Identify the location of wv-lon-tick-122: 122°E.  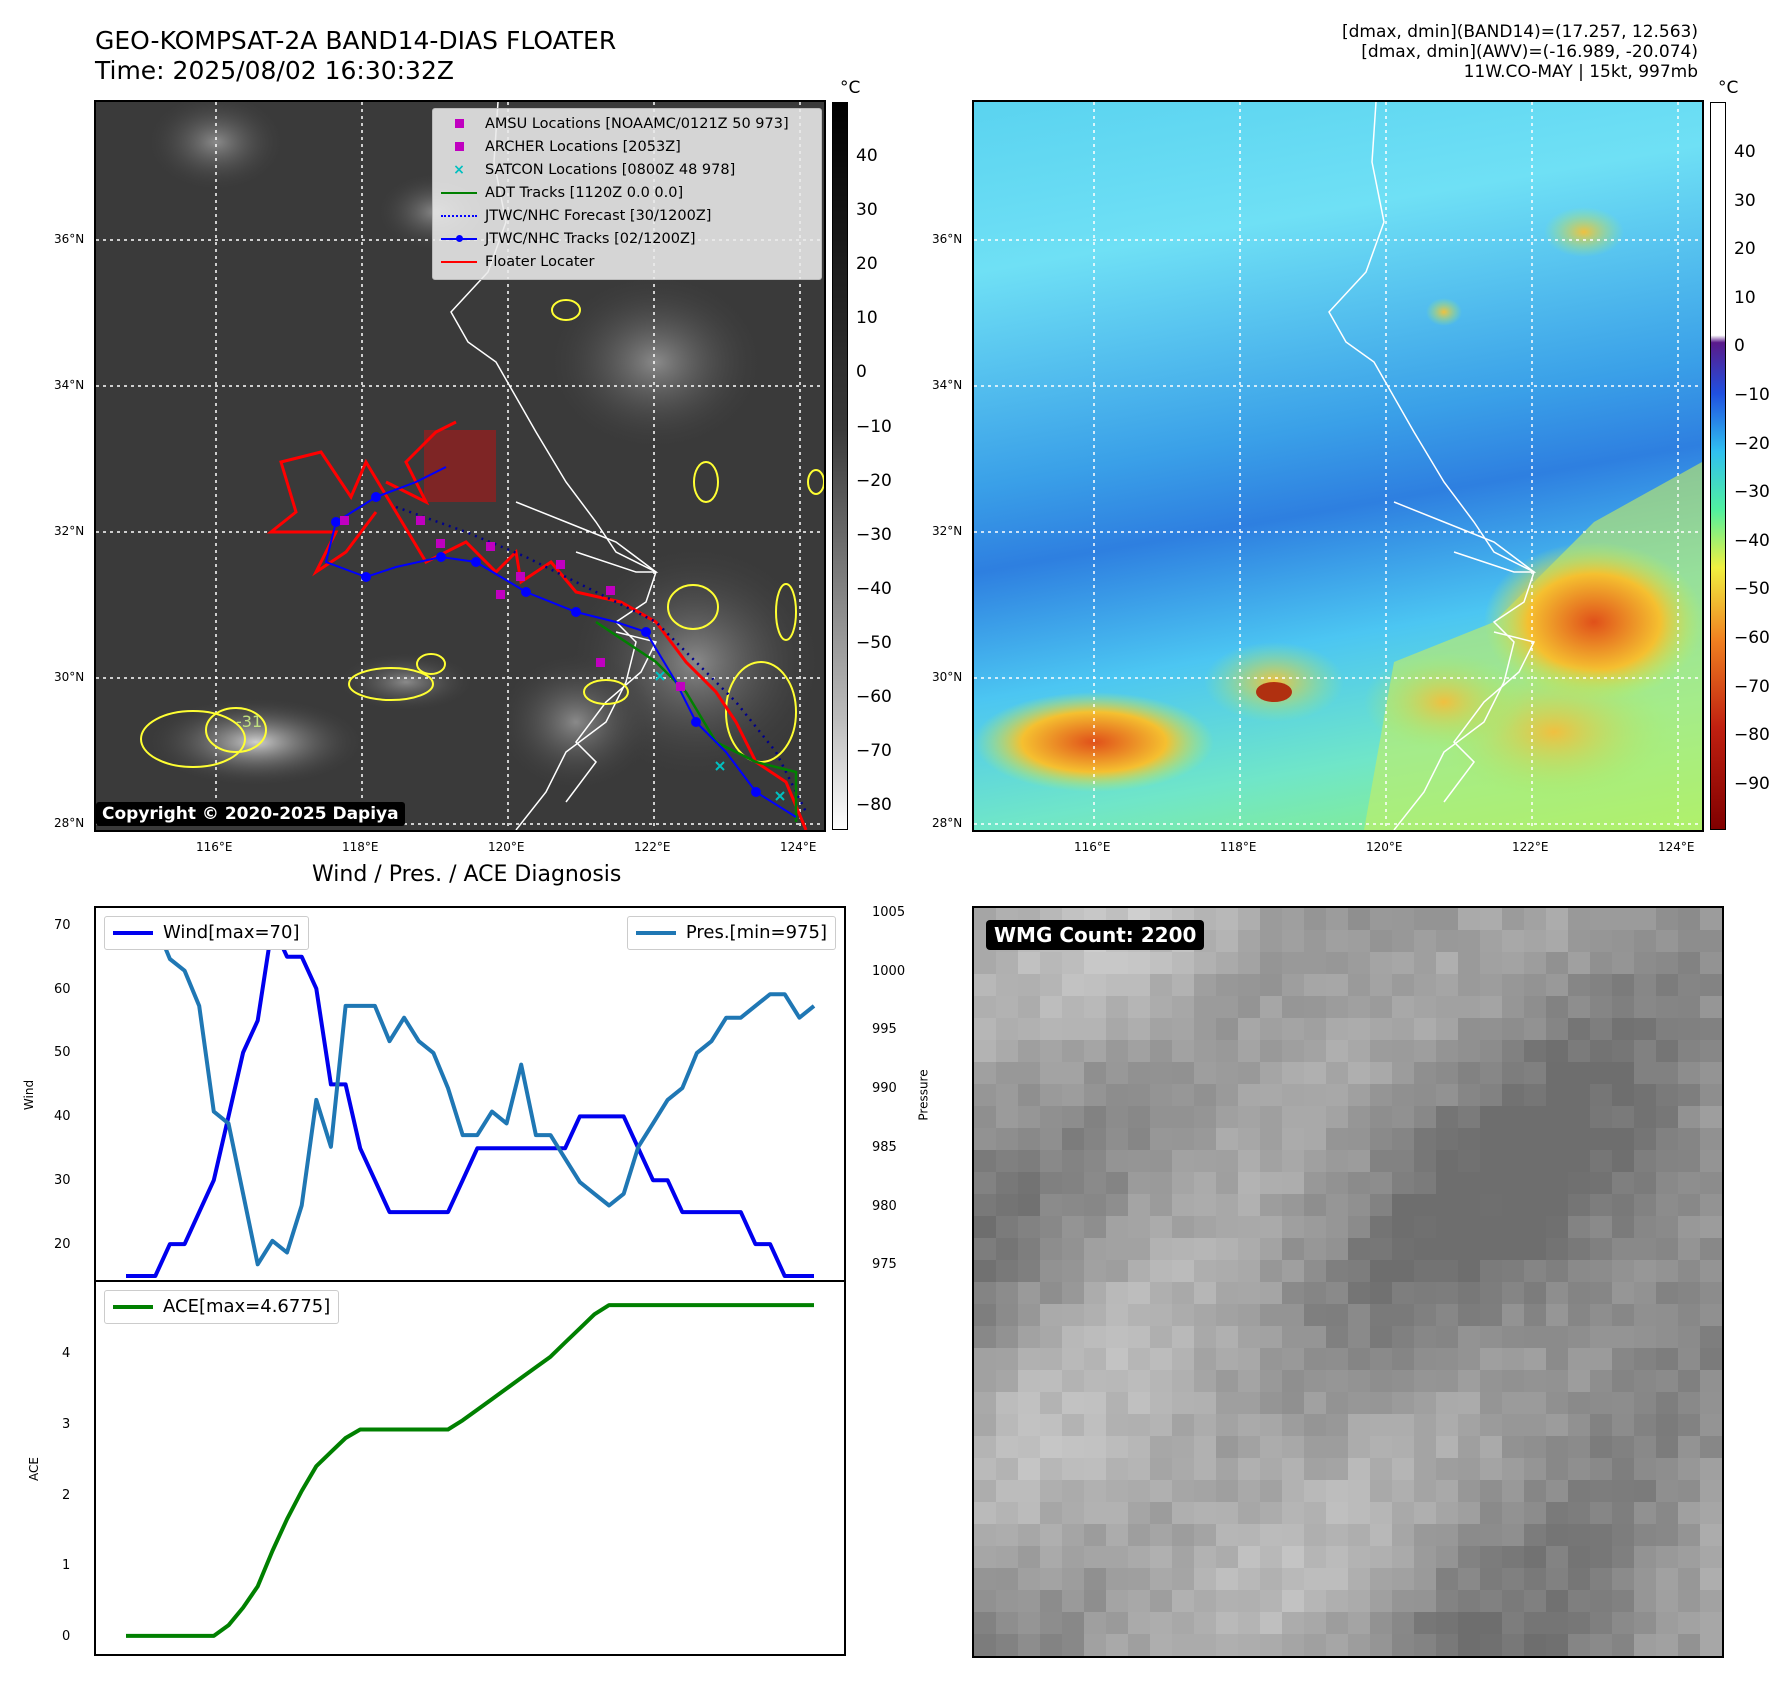
(1530, 847).